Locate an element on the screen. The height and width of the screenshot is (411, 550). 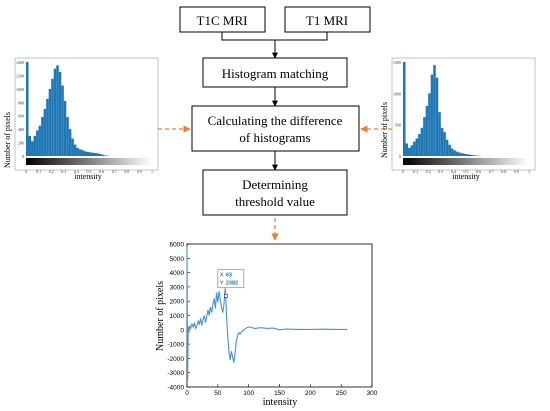
x-tick-label: 50 is located at coordinates (218, 393).